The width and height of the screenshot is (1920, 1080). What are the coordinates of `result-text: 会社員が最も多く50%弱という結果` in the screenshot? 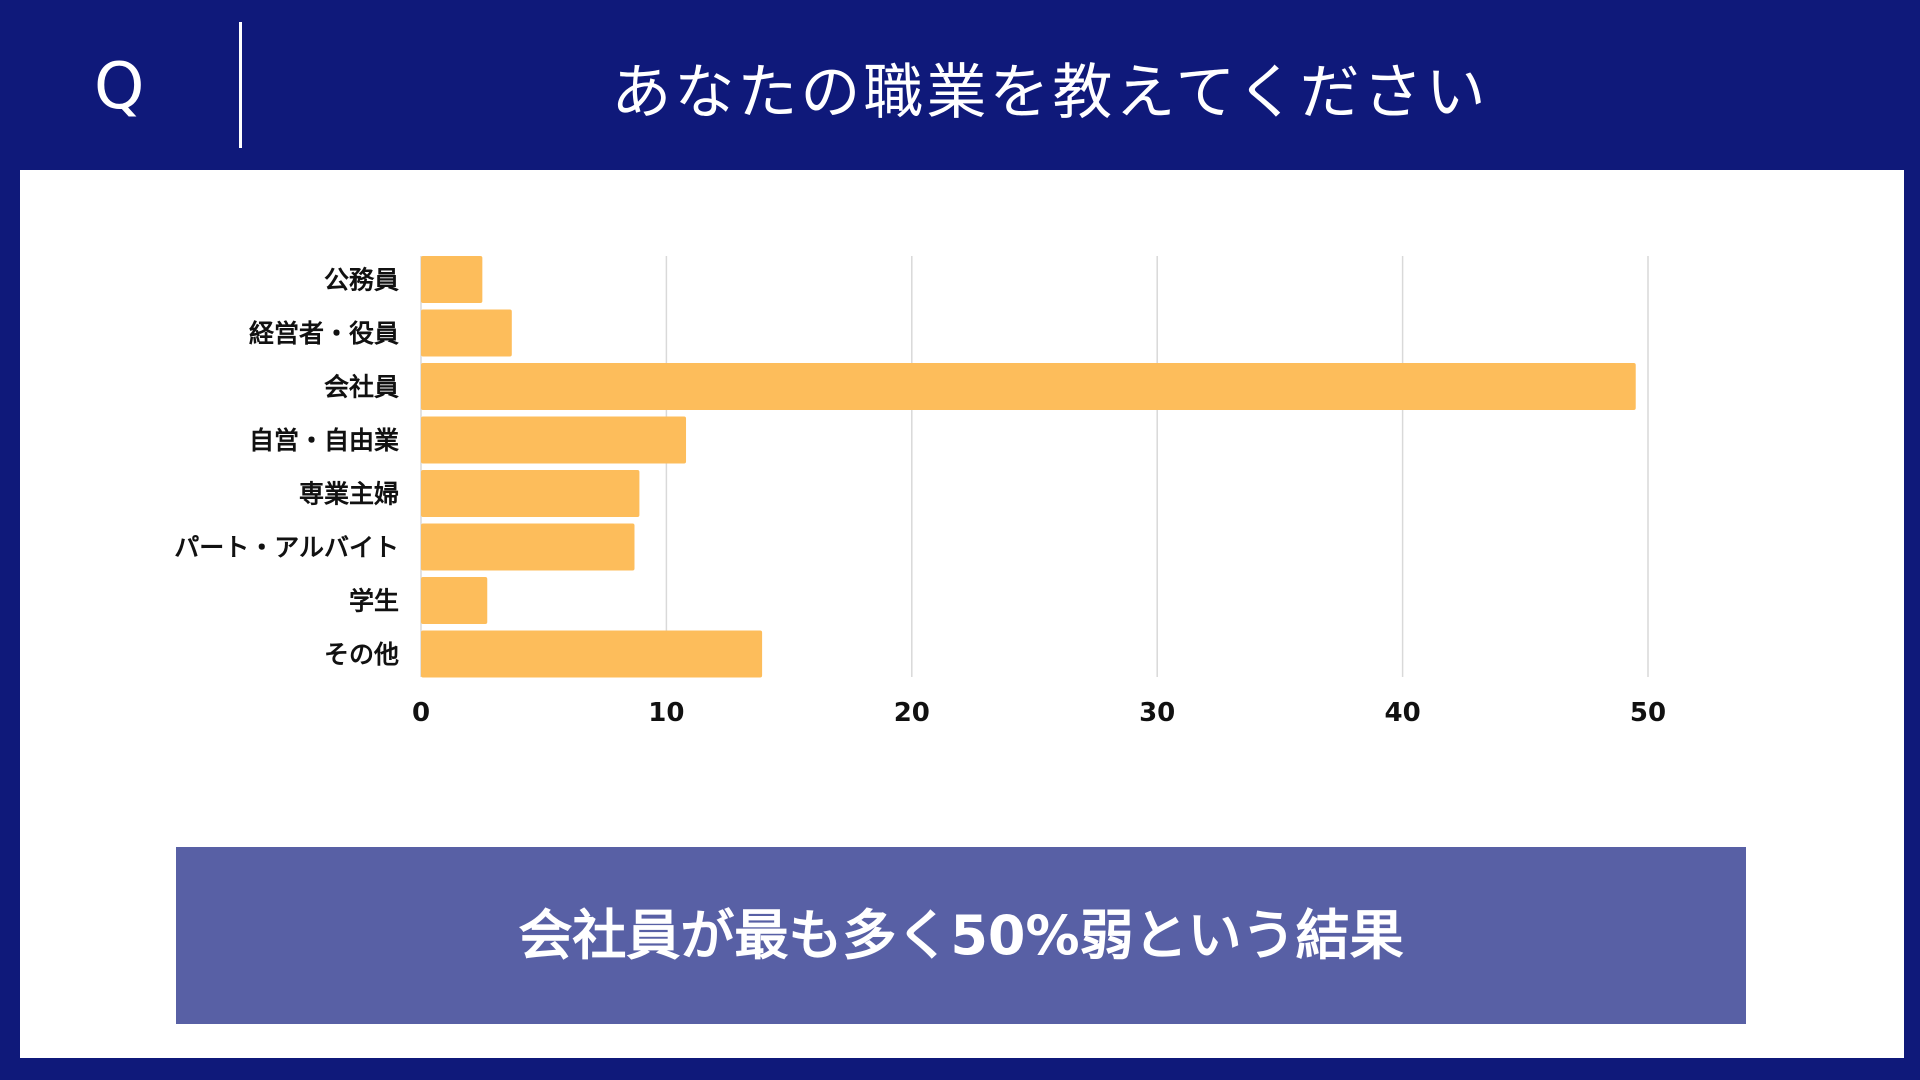 It's located at (961, 935).